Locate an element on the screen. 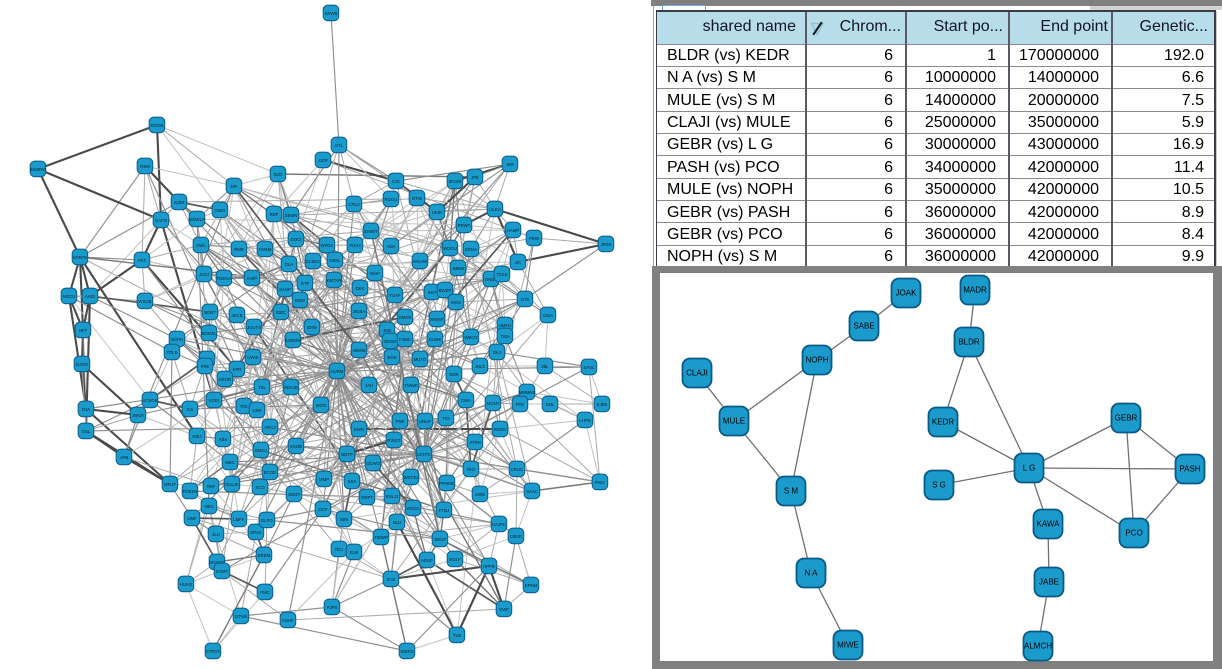  svg-text: JJOJ is located at coordinates (204, 274).